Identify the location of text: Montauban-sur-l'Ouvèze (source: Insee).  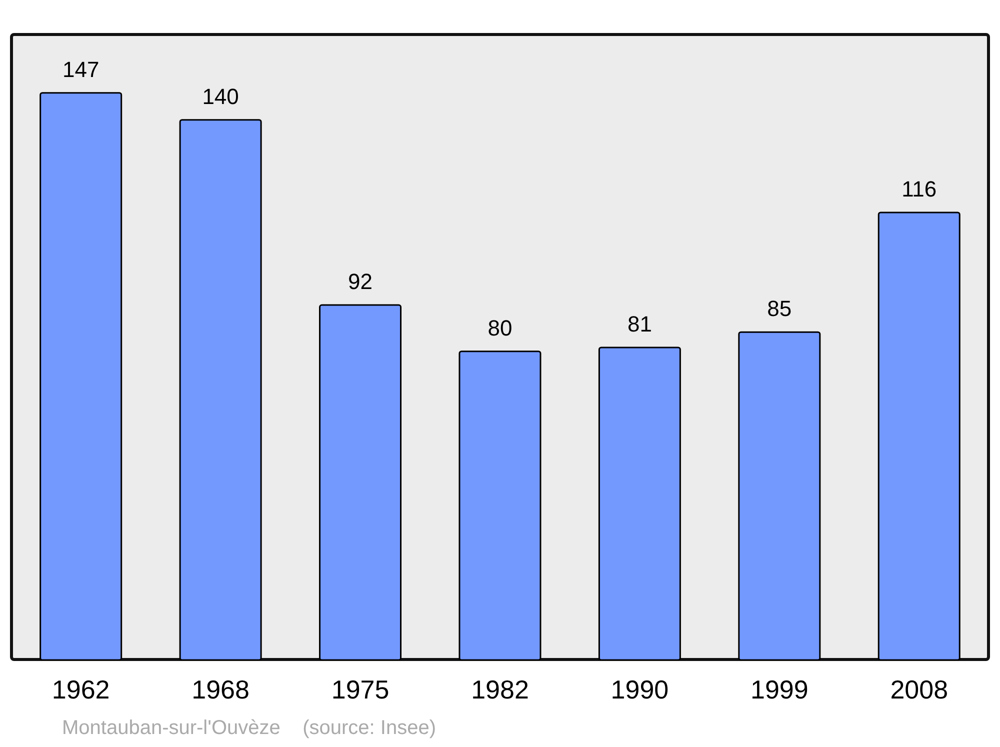
(249, 728).